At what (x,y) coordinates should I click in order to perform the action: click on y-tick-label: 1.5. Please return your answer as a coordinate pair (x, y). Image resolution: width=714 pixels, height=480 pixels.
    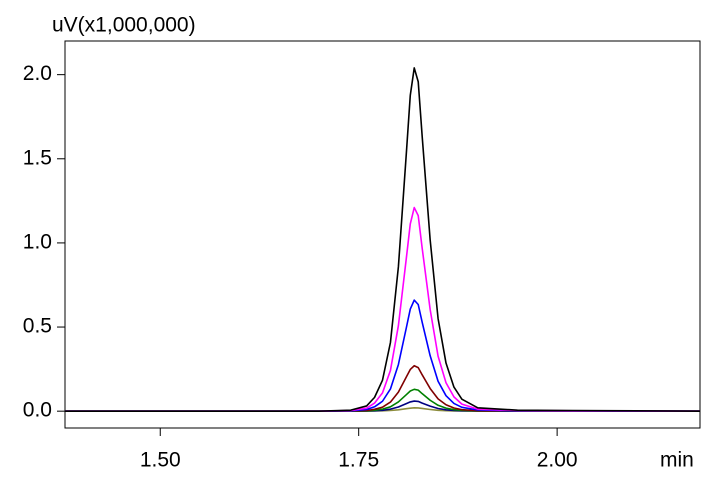
    Looking at the image, I should click on (37, 157).